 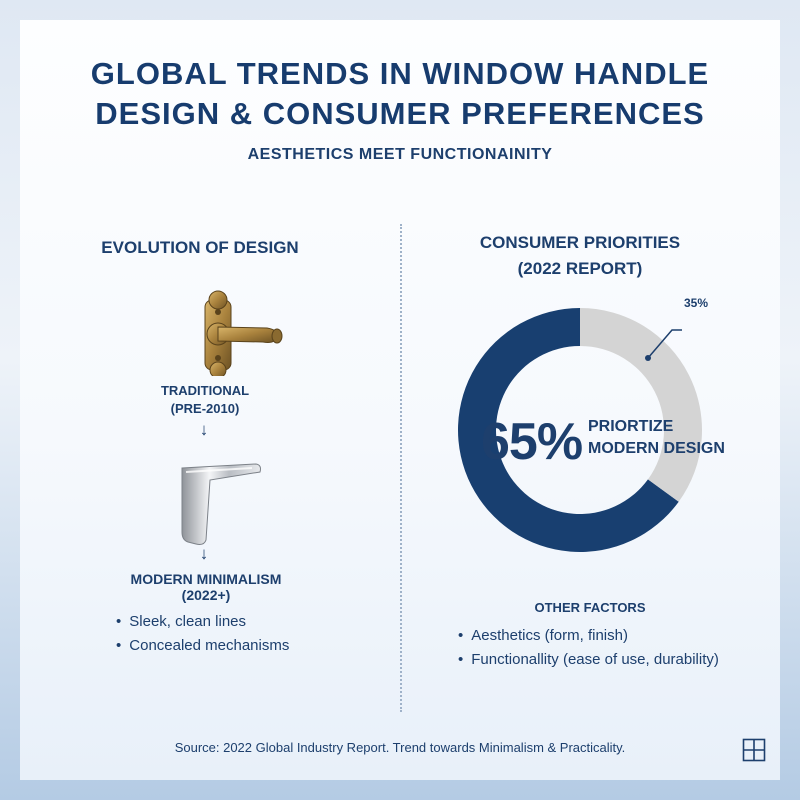 What do you see at coordinates (205, 408) in the screenshot?
I see `traditional-period: (PRE-2010)` at bounding box center [205, 408].